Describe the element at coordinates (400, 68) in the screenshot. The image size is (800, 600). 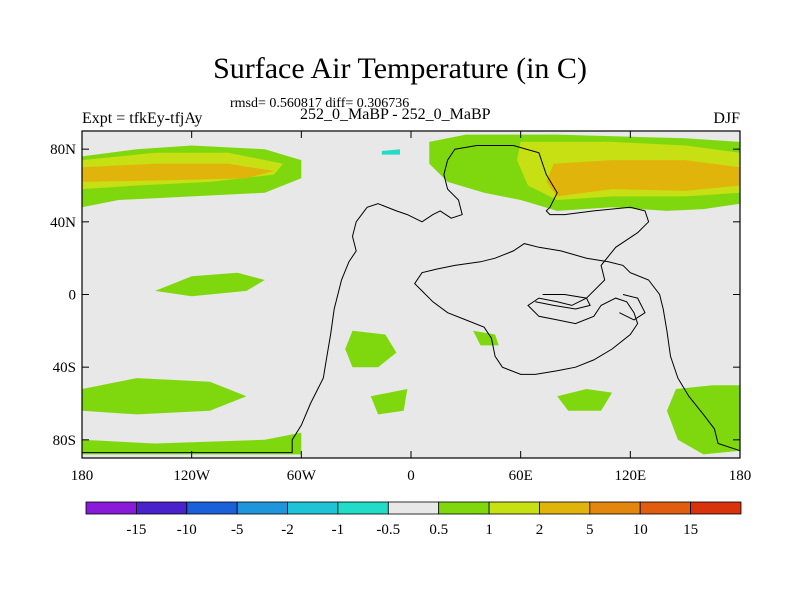
I see `chart-title: Surface Air Temperature (in C)` at that location.